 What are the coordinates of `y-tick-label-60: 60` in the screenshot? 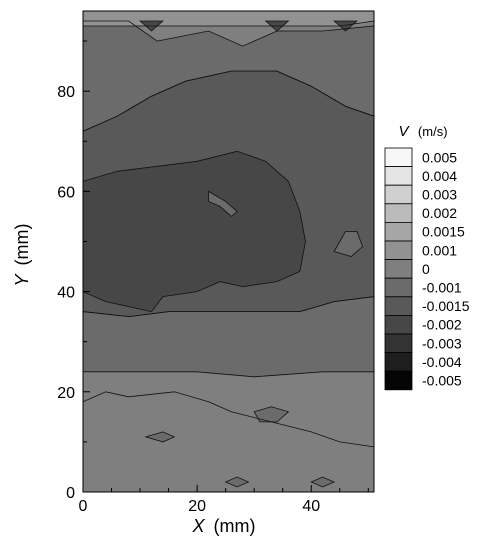 It's located at (66, 192).